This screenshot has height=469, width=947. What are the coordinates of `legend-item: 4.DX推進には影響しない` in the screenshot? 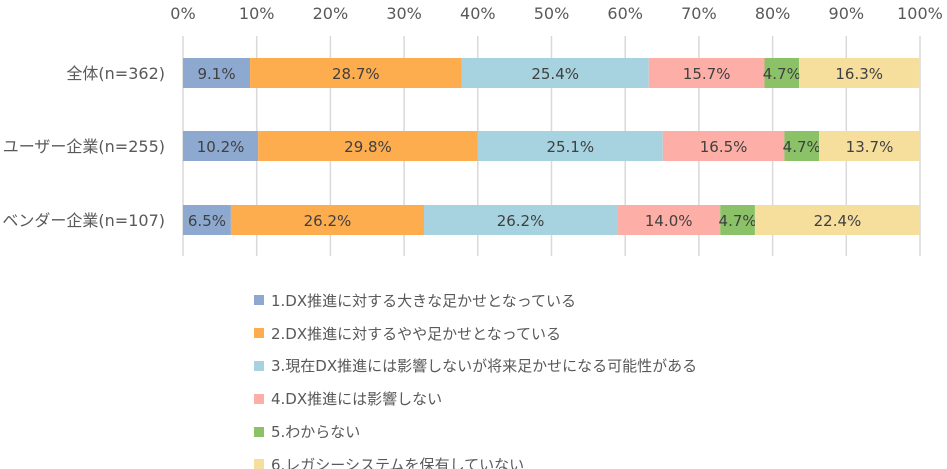 It's located at (475, 398).